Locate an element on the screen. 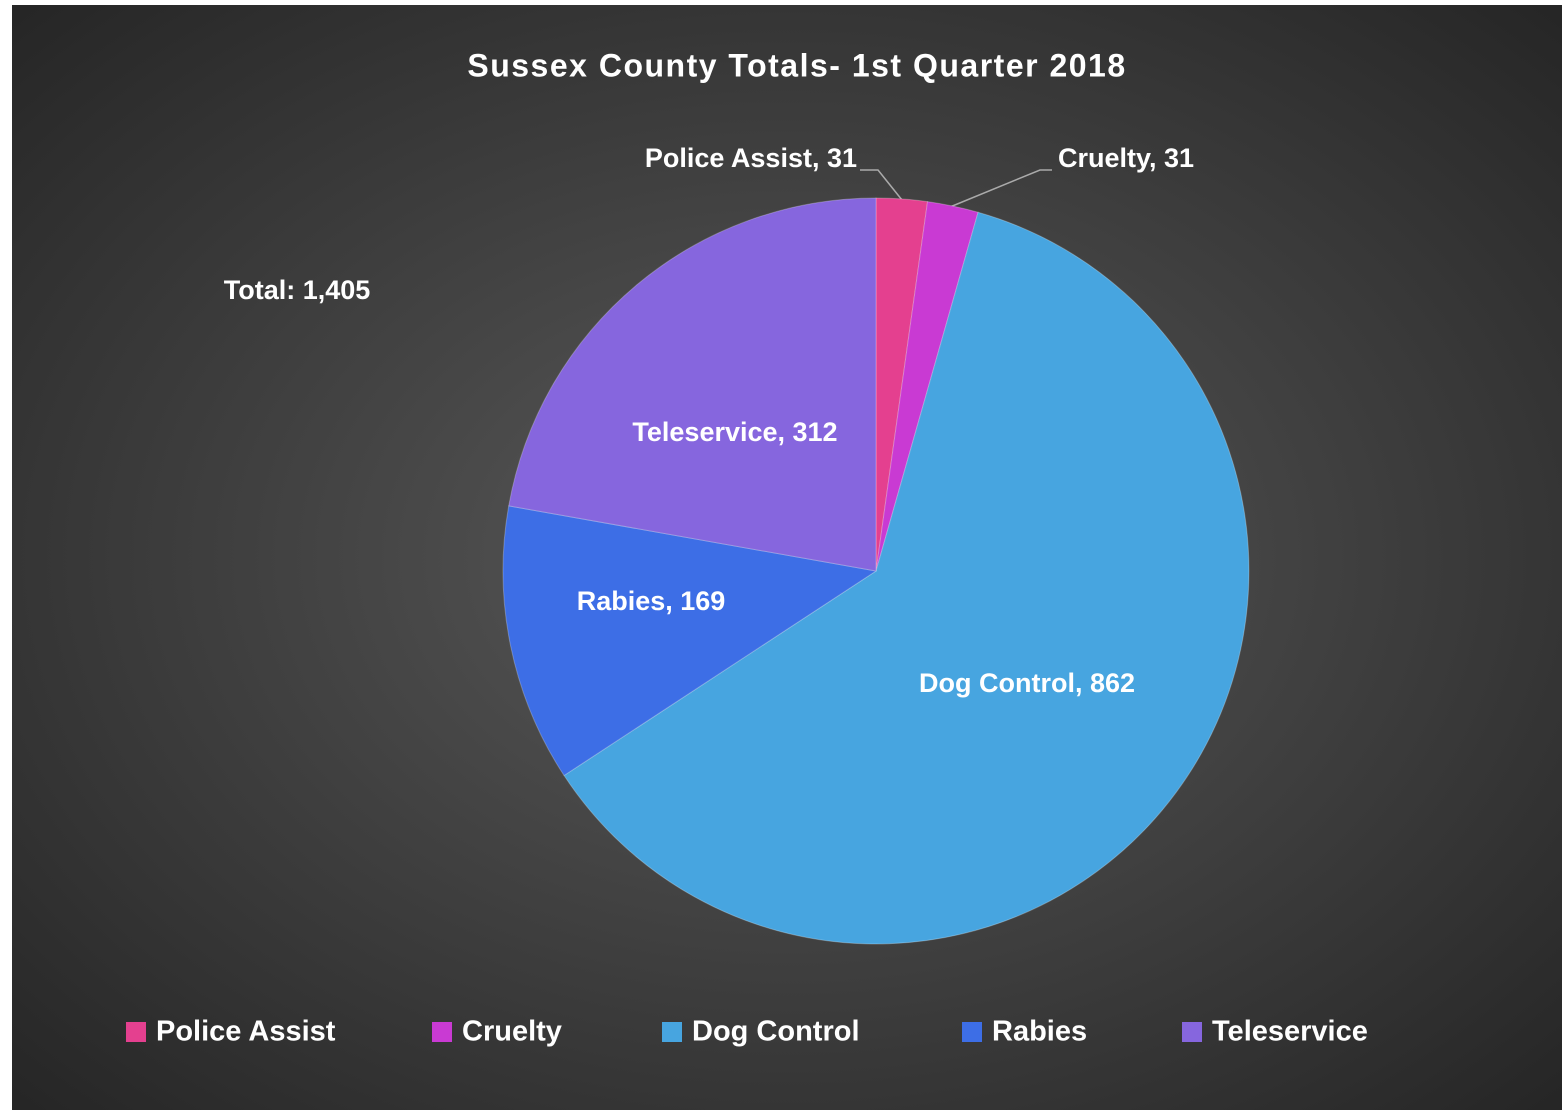 Image resolution: width=1562 pixels, height=1120 pixels. legend-label: Rabies is located at coordinates (1039, 1032).